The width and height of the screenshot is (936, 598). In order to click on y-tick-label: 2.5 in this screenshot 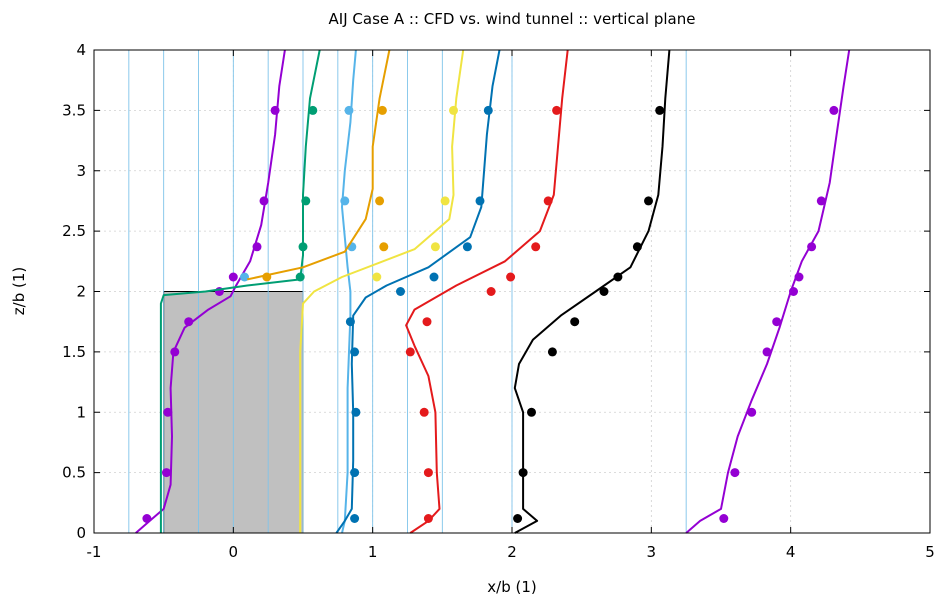, I will do `click(74, 231)`.